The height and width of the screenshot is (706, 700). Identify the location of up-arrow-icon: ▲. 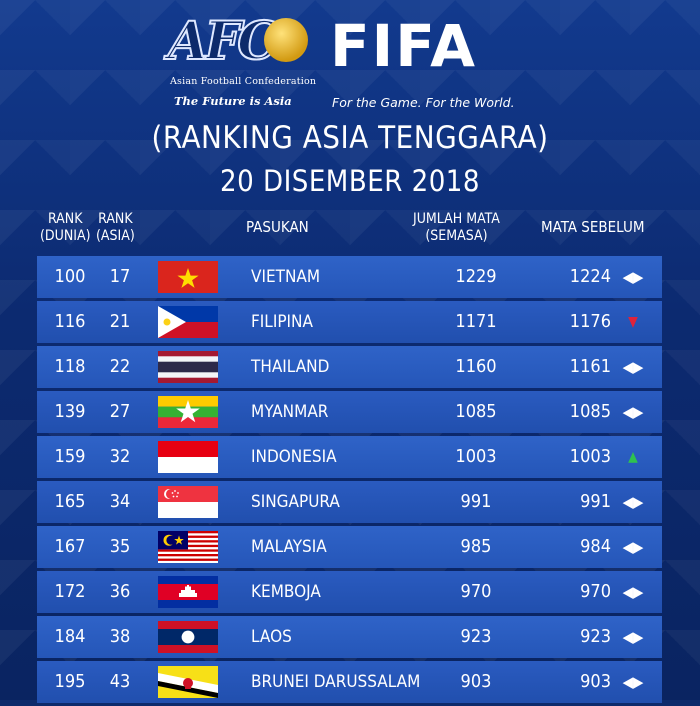
(633, 457).